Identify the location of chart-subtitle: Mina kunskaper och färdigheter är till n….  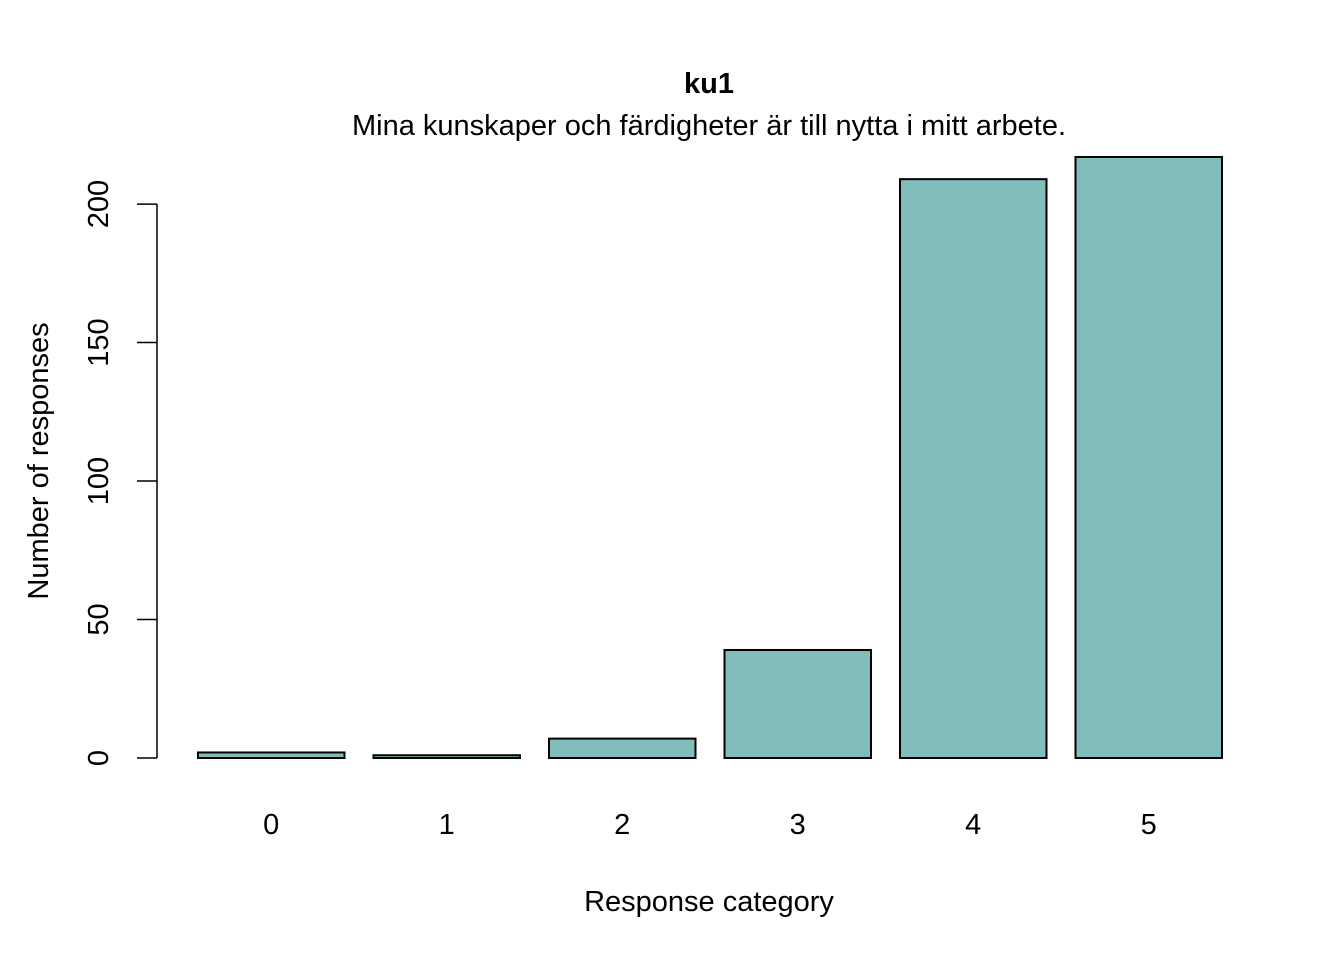
(709, 126).